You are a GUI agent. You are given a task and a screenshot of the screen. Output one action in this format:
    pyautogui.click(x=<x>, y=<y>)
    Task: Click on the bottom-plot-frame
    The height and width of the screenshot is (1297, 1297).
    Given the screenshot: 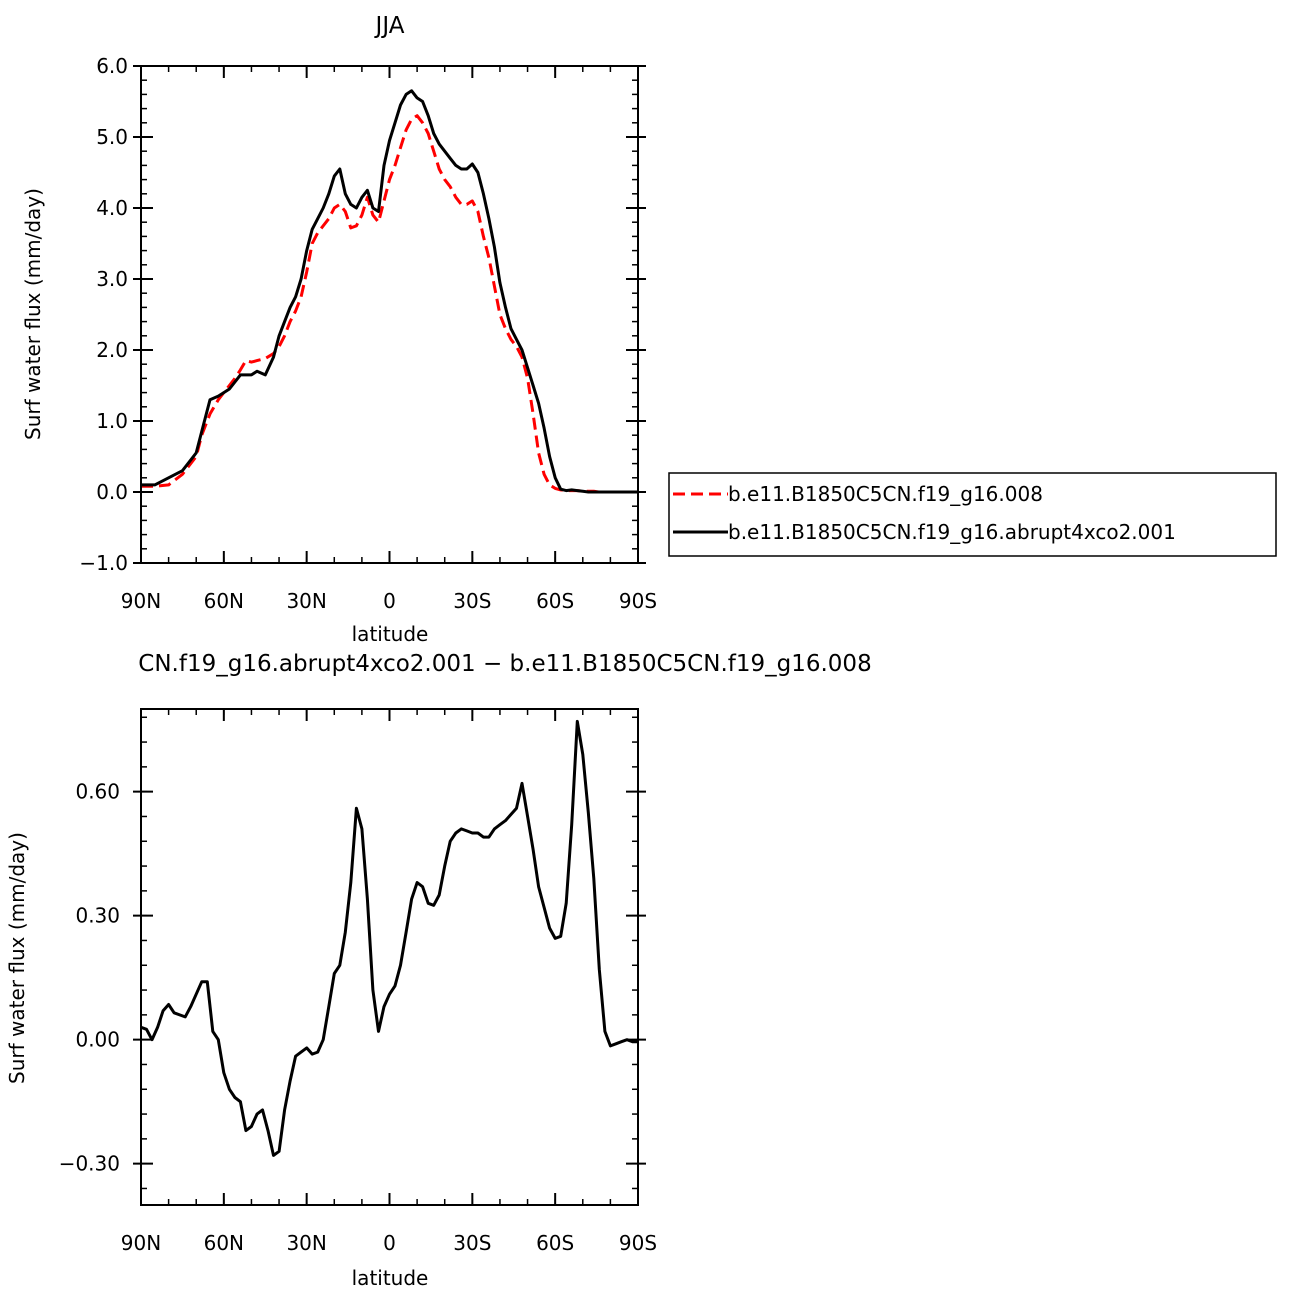 What is the action you would take?
    pyautogui.click(x=389, y=957)
    